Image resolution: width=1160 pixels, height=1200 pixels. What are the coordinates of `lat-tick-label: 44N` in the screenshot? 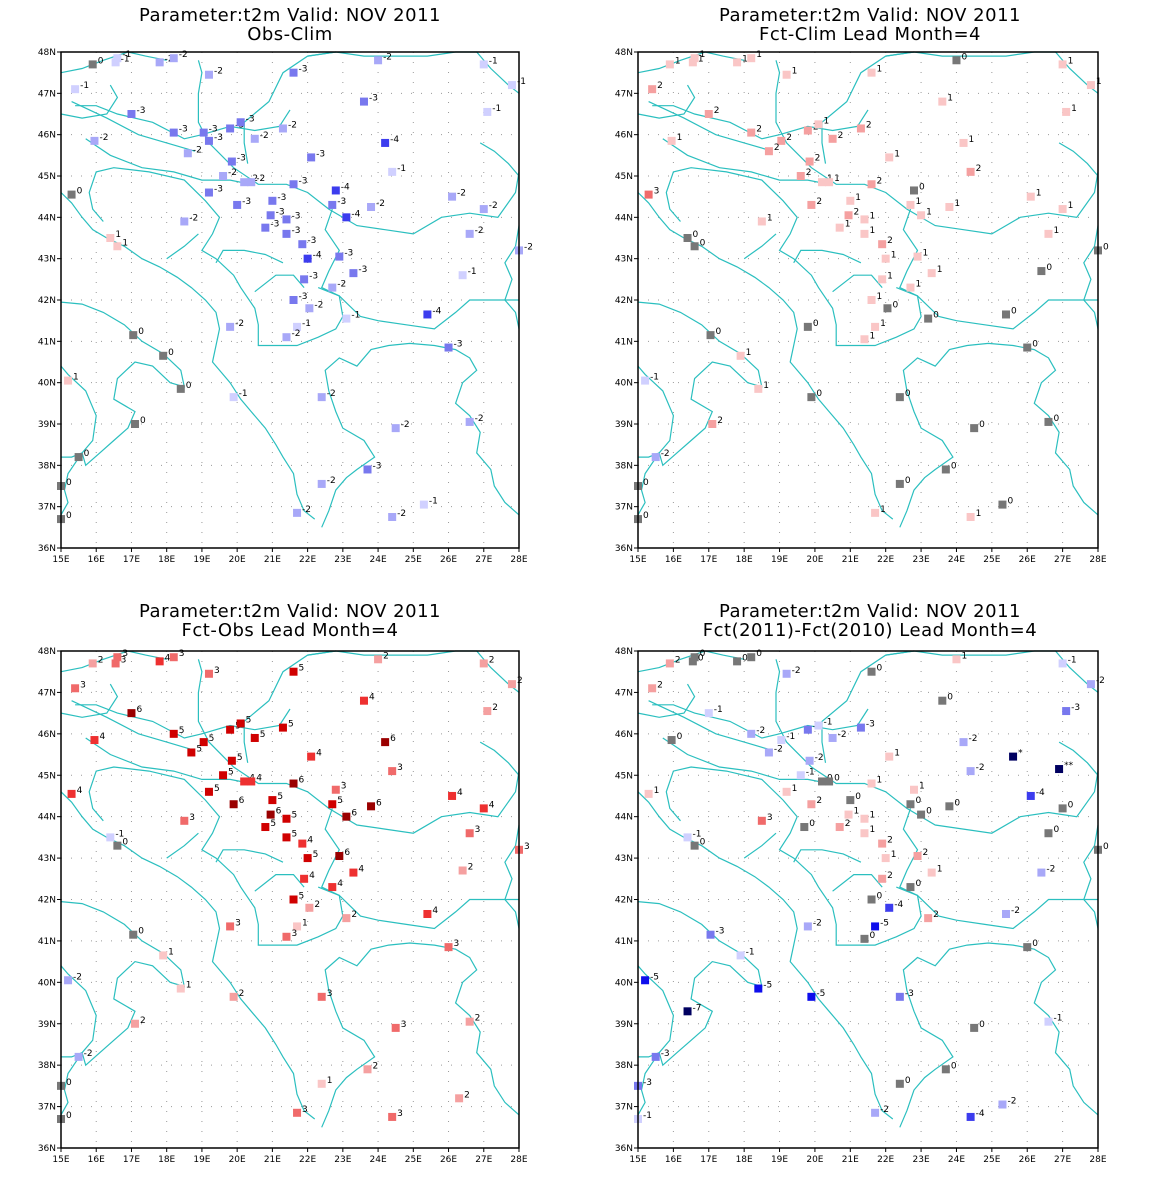 It's located at (624, 818).